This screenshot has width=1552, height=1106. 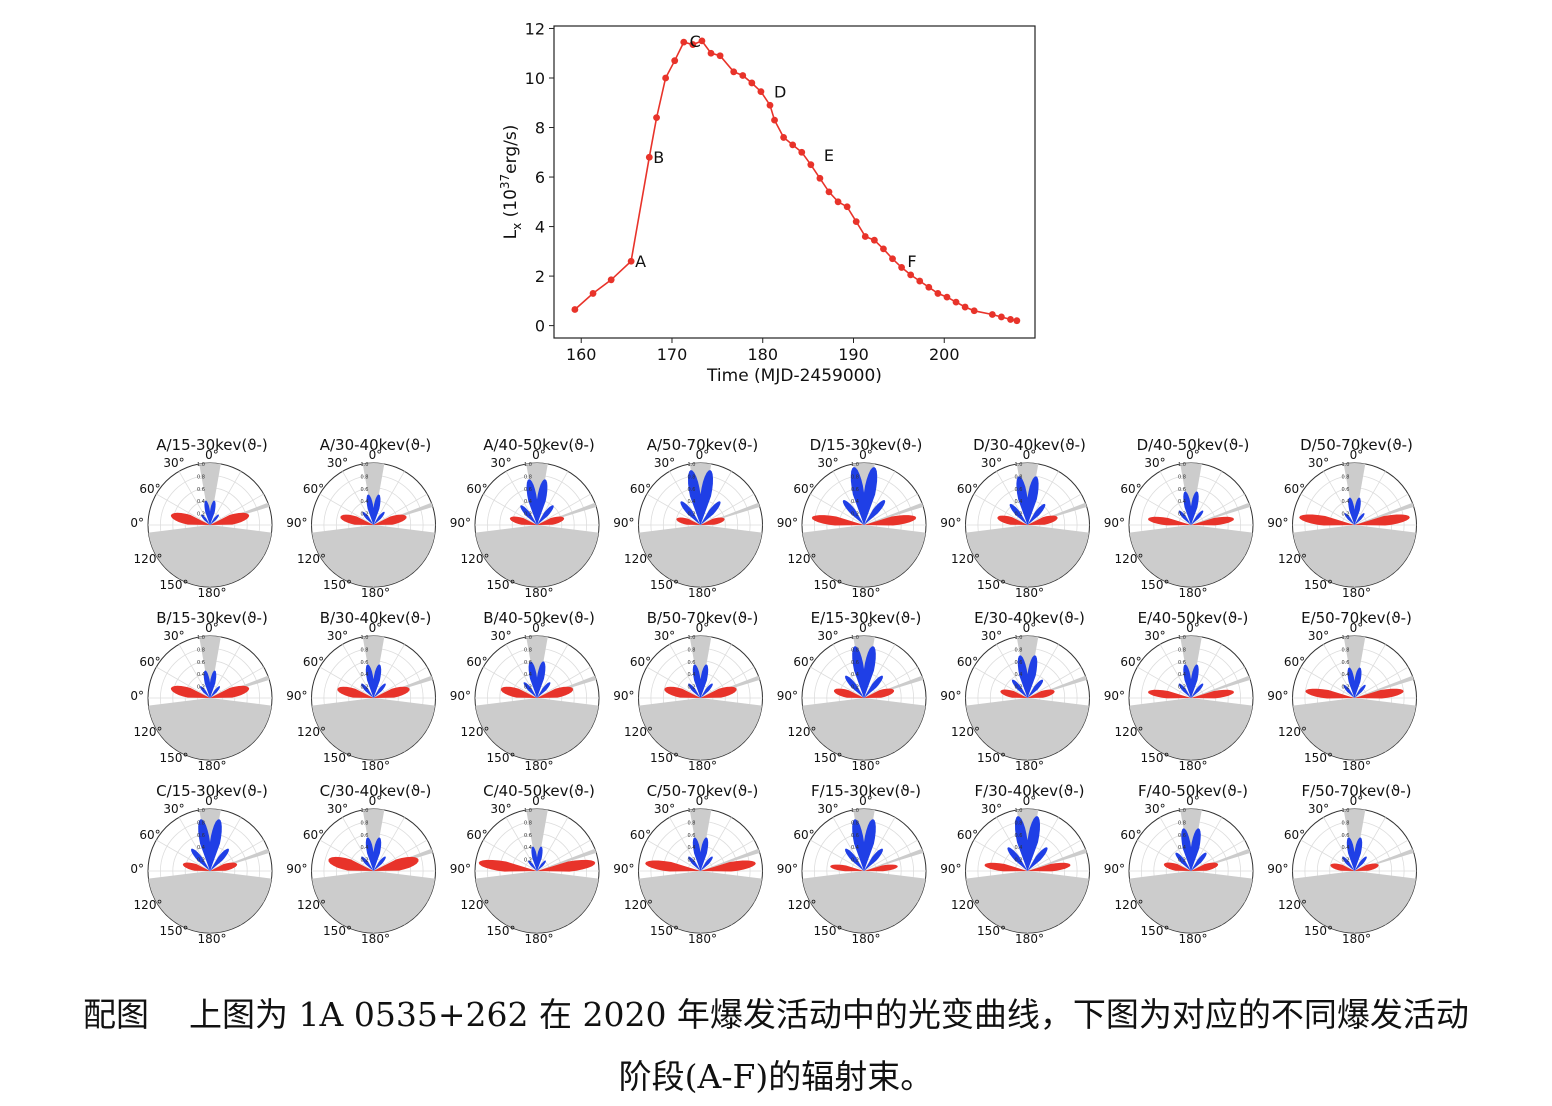 I want to click on y-tick-label: 10, so click(x=535, y=78).